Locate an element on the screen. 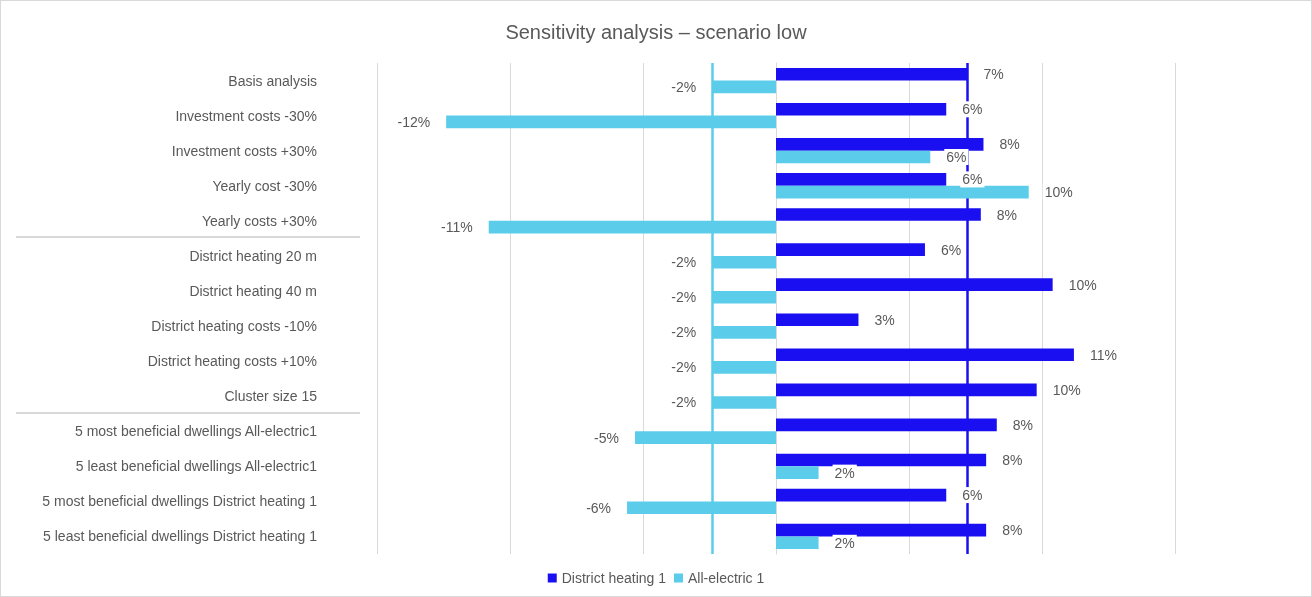  y-tick-label: District heating costs +10% is located at coordinates (232, 361).